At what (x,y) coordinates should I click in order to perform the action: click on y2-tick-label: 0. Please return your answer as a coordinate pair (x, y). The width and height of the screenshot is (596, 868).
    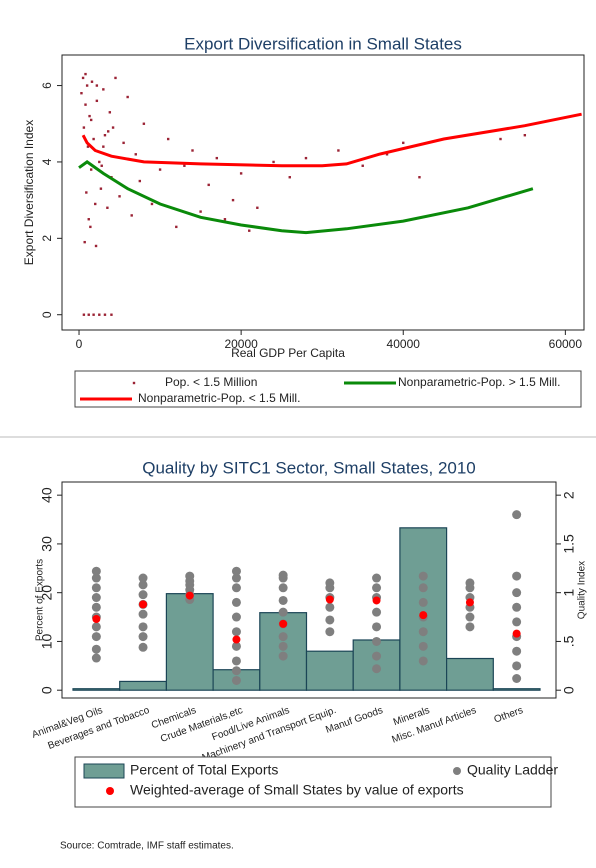
    Looking at the image, I should click on (569, 690).